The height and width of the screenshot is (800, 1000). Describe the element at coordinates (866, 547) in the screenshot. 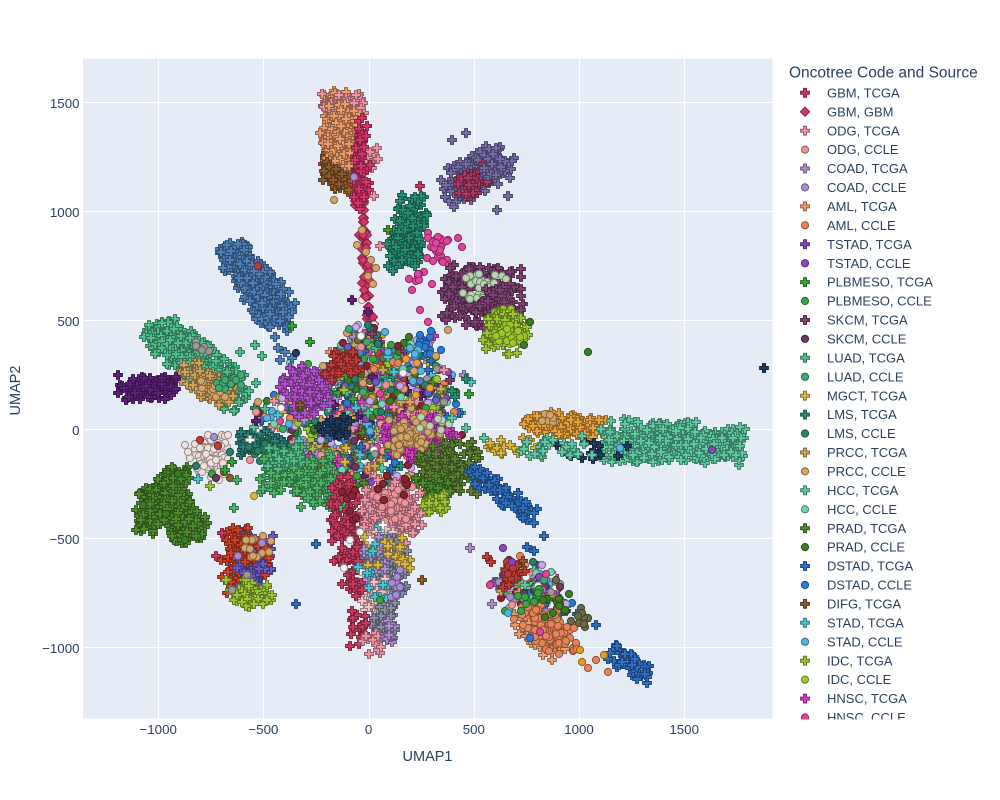

I see `svg-text: PRAD, CCLE` at that location.